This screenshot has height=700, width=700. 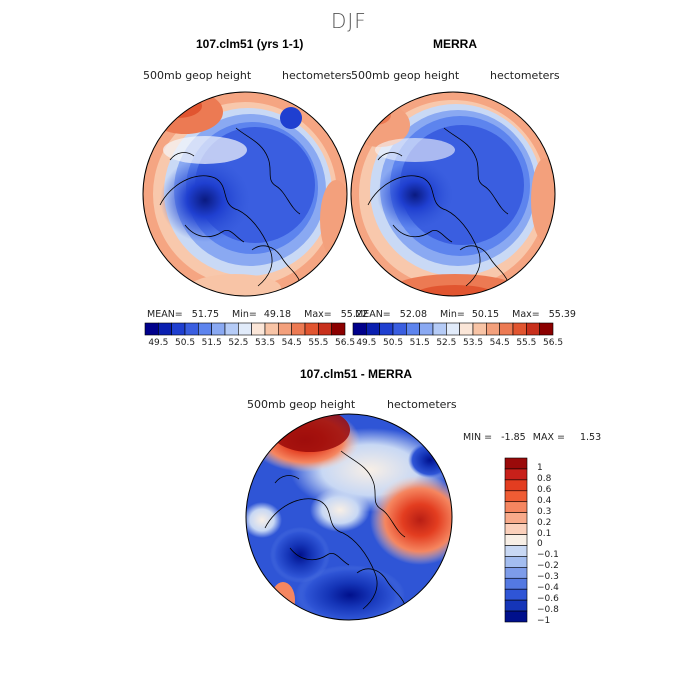 I want to click on difference-map-border, so click(x=349, y=517).